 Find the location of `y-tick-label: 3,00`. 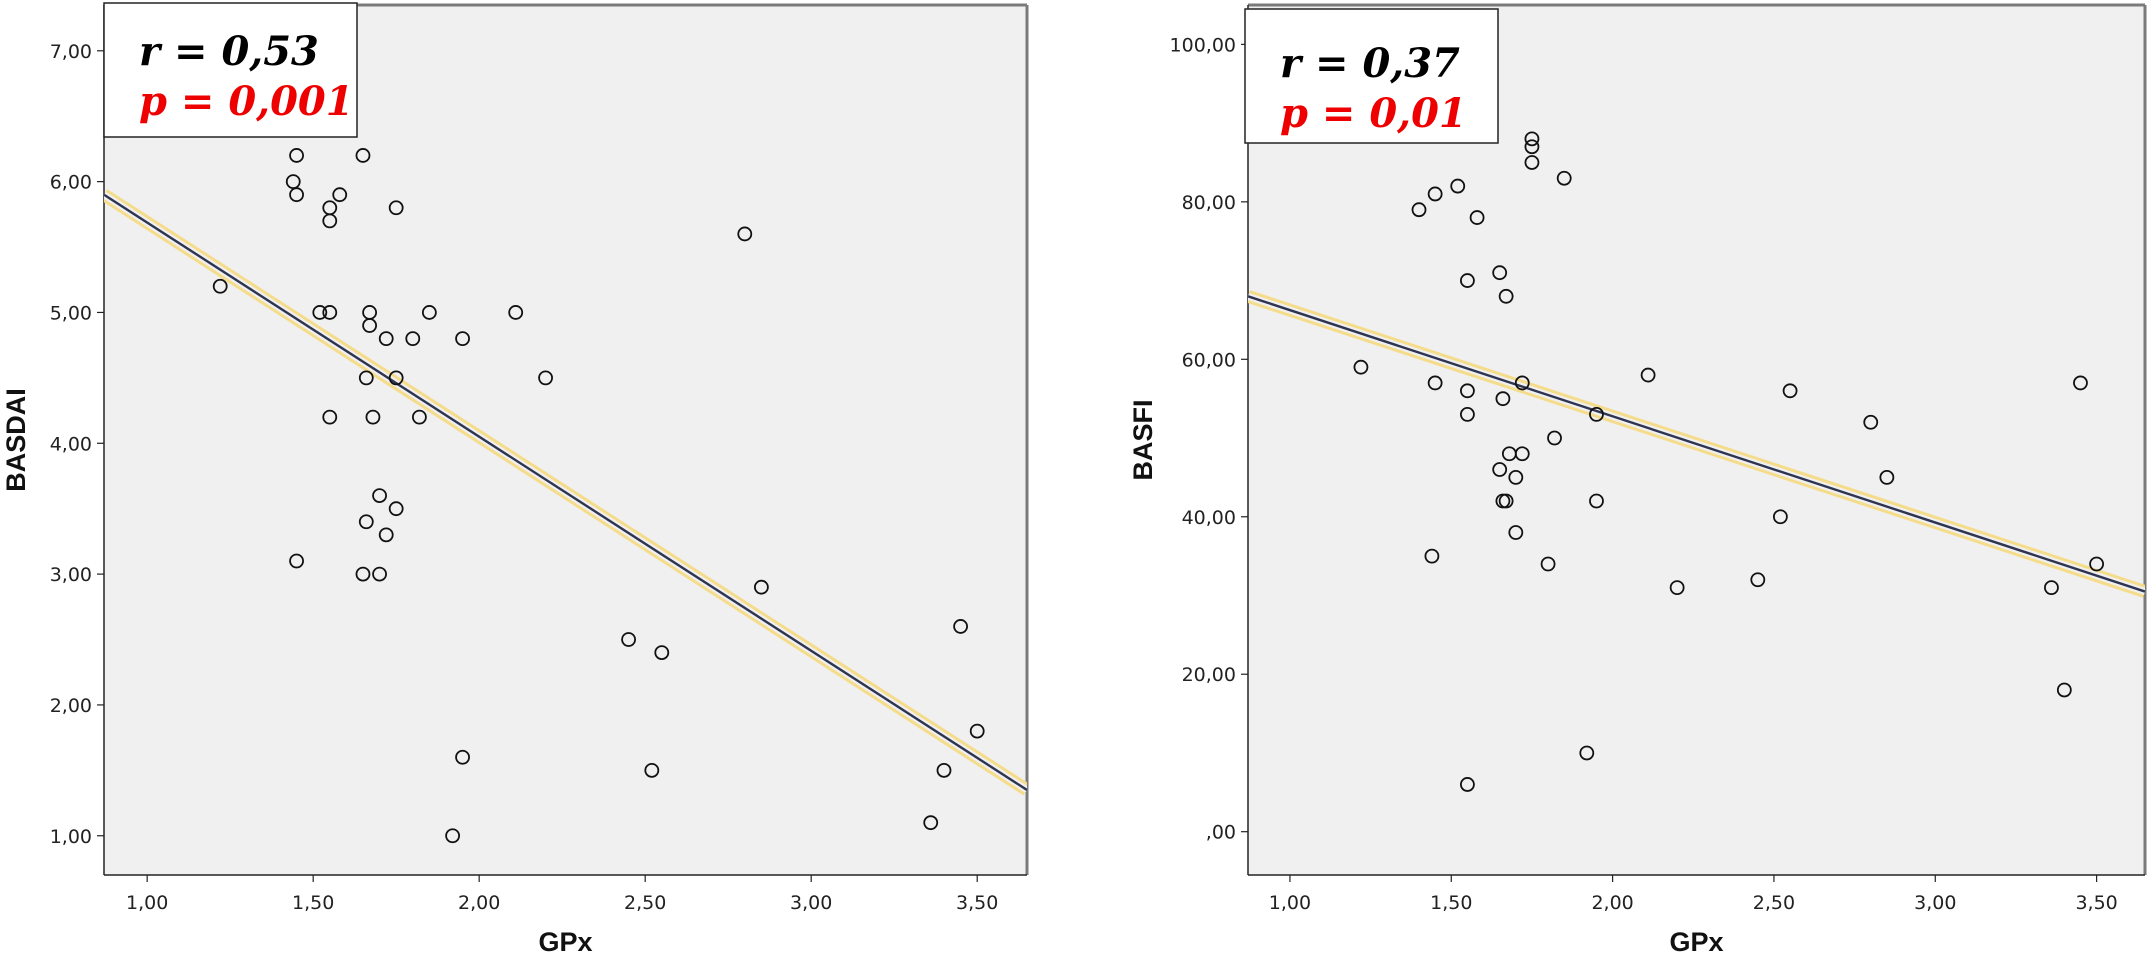

y-tick-label: 3,00 is located at coordinates (71, 575).